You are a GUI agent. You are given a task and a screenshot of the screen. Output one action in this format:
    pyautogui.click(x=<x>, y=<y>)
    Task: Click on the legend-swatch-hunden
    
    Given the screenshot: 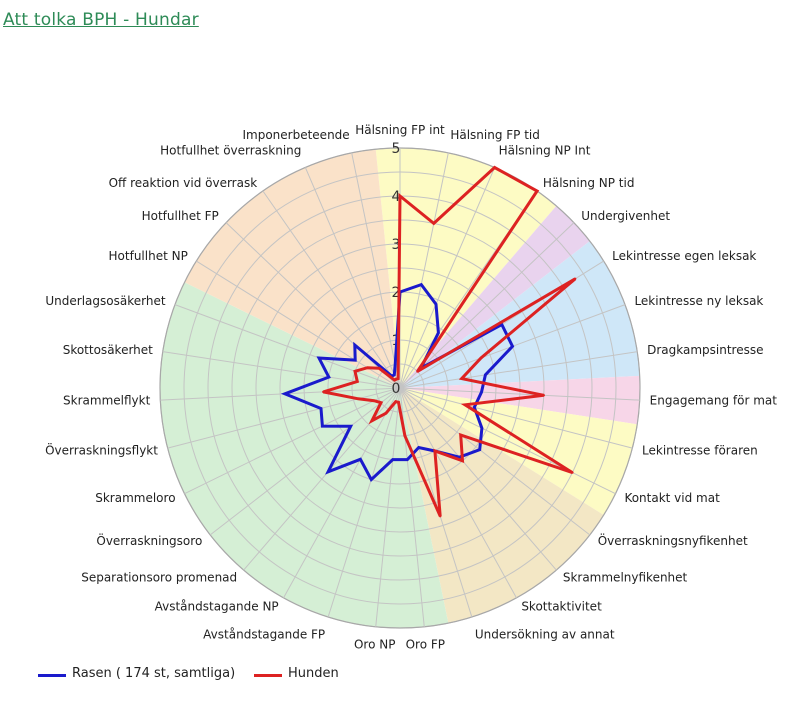 What is the action you would take?
    pyautogui.click(x=268, y=675)
    